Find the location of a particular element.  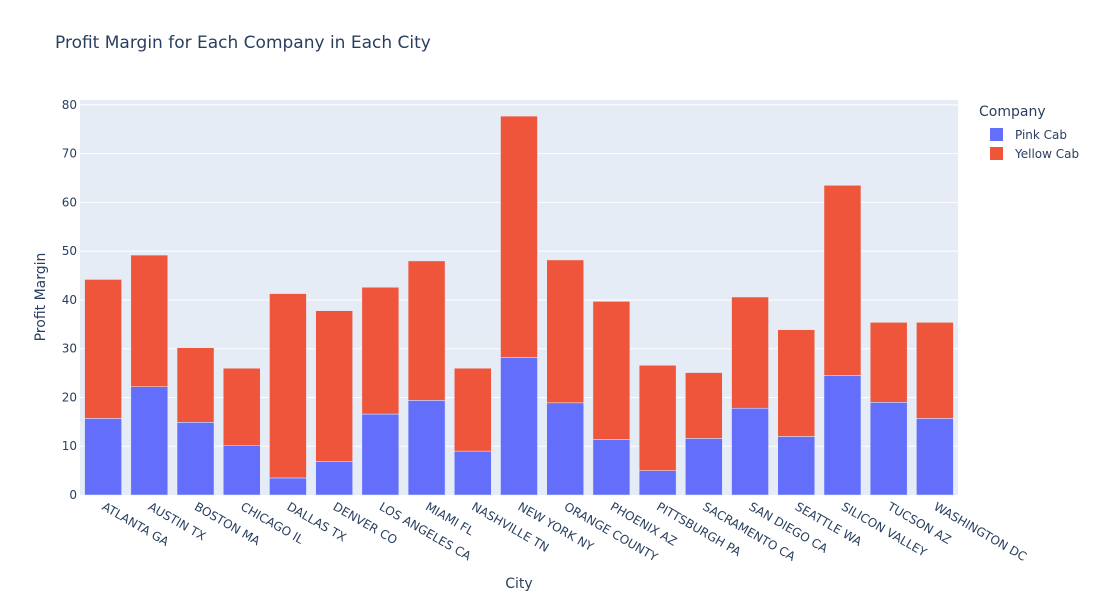

y-tick-label: 40 is located at coordinates (69, 300).